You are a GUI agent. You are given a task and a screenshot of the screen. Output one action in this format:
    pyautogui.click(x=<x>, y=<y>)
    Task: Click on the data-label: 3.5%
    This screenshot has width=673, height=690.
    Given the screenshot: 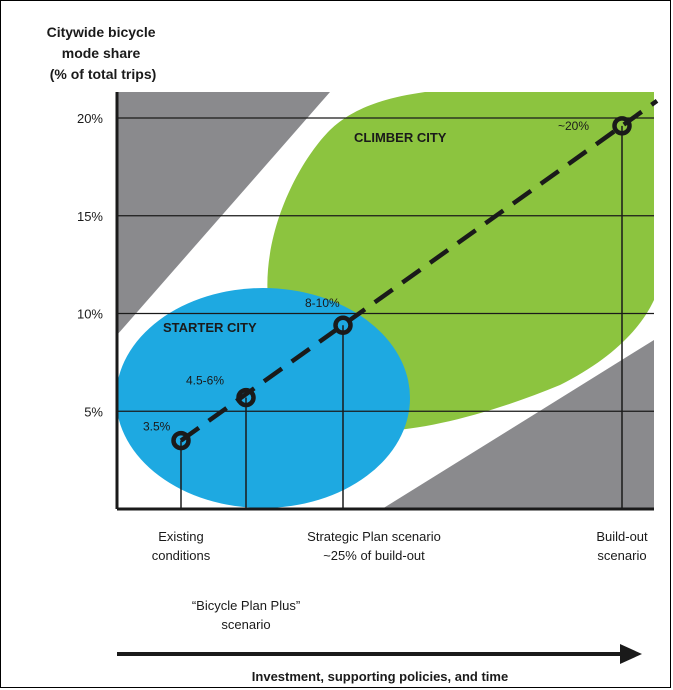 What is the action you would take?
    pyautogui.click(x=157, y=427)
    